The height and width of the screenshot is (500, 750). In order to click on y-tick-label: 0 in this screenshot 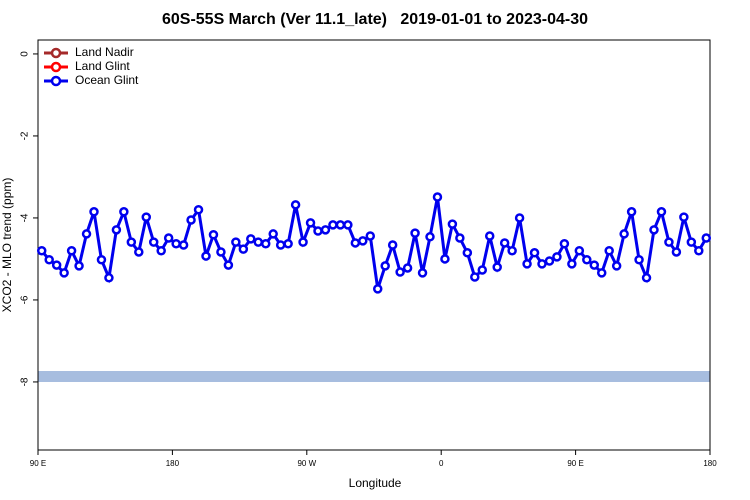, I will do `click(25, 54)`.